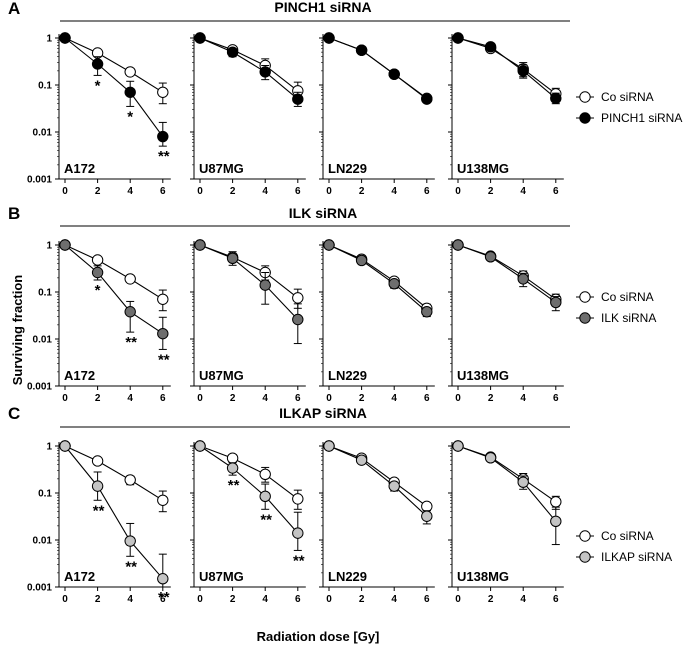 The height and width of the screenshot is (657, 700). I want to click on subplot-a172: 1 0.1 0.01 0.001 0 2 4 6 A172 ** ** **, so click(99, 523).